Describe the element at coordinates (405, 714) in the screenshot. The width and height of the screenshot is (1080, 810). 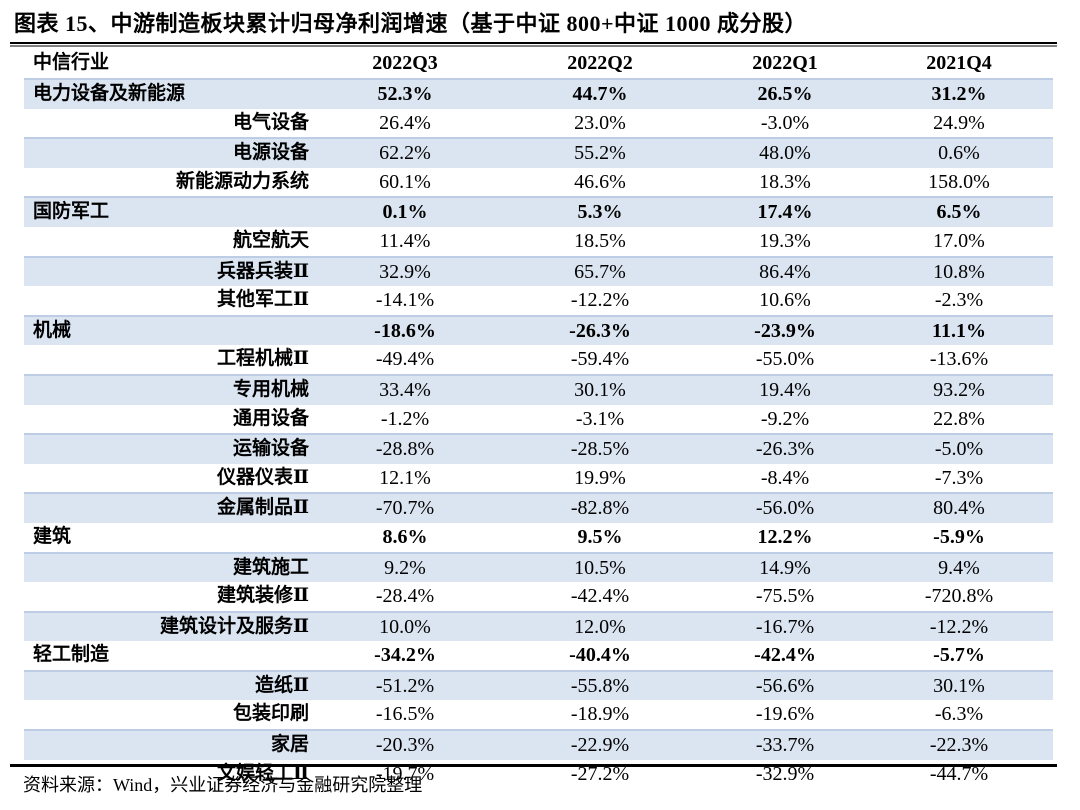
I see `value-2022q3-cell: -16.5%` at that location.